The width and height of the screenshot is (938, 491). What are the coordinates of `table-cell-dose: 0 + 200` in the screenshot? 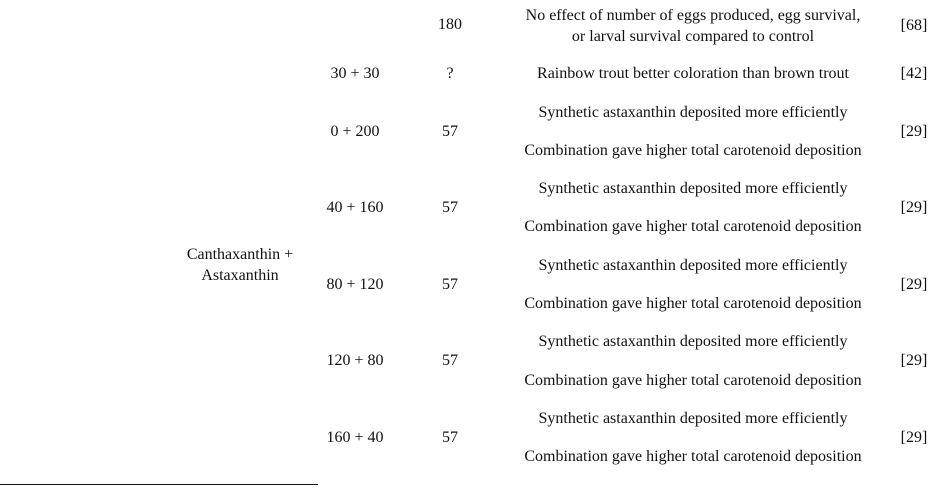 It's located at (355, 131).